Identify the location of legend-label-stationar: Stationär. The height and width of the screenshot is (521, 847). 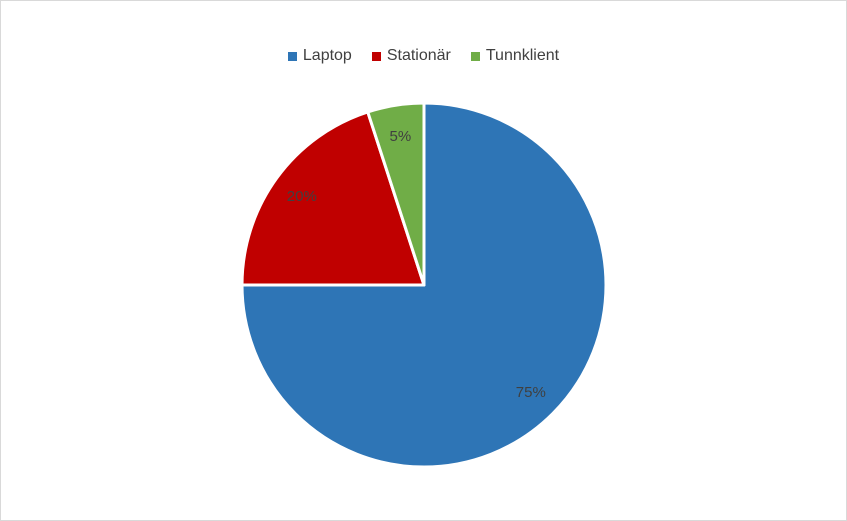
(418, 55).